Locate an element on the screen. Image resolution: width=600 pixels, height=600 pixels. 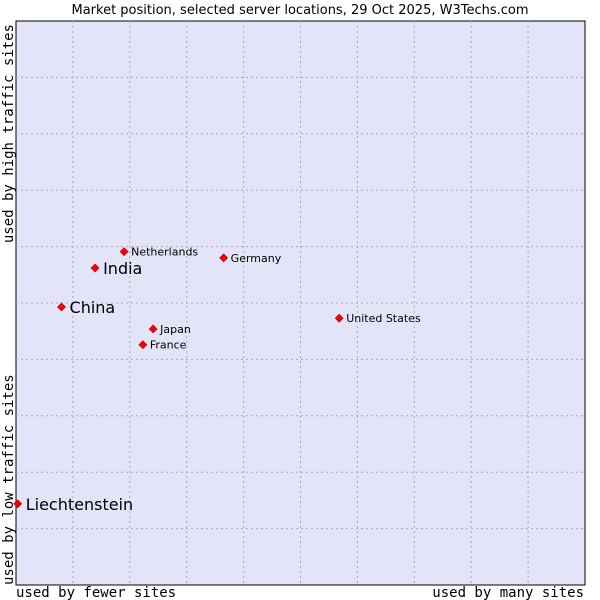
x-axis-label-low: used by fewer sites is located at coordinates (96, 592).